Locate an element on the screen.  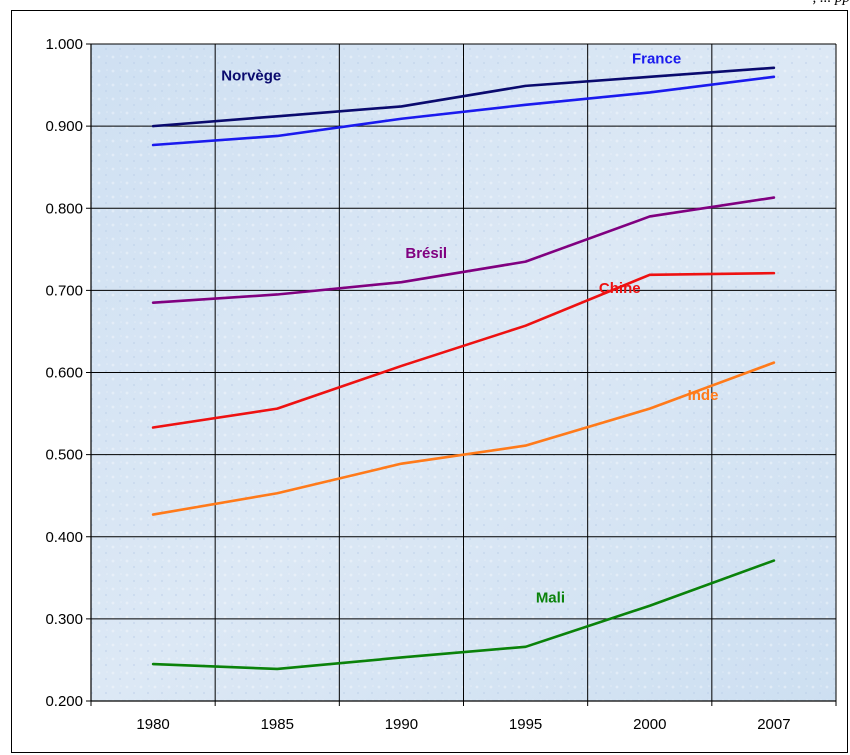
series-label-norvège: Norvège is located at coordinates (251, 75).